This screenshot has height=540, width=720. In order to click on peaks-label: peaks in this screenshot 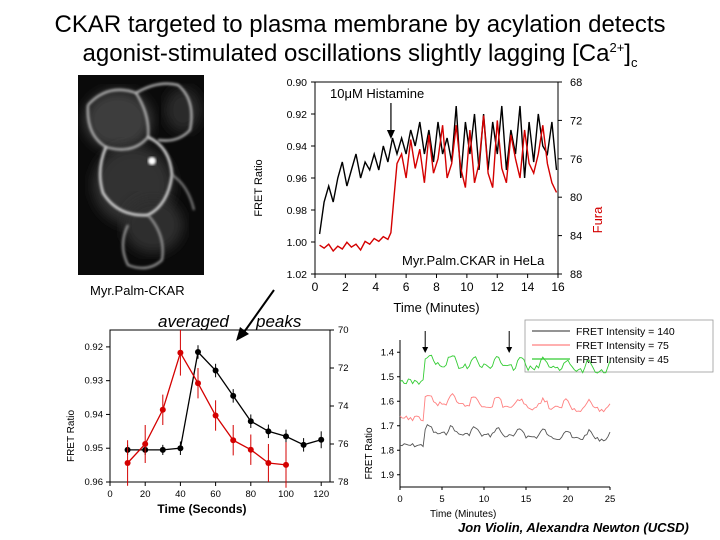, I will do `click(279, 321)`.